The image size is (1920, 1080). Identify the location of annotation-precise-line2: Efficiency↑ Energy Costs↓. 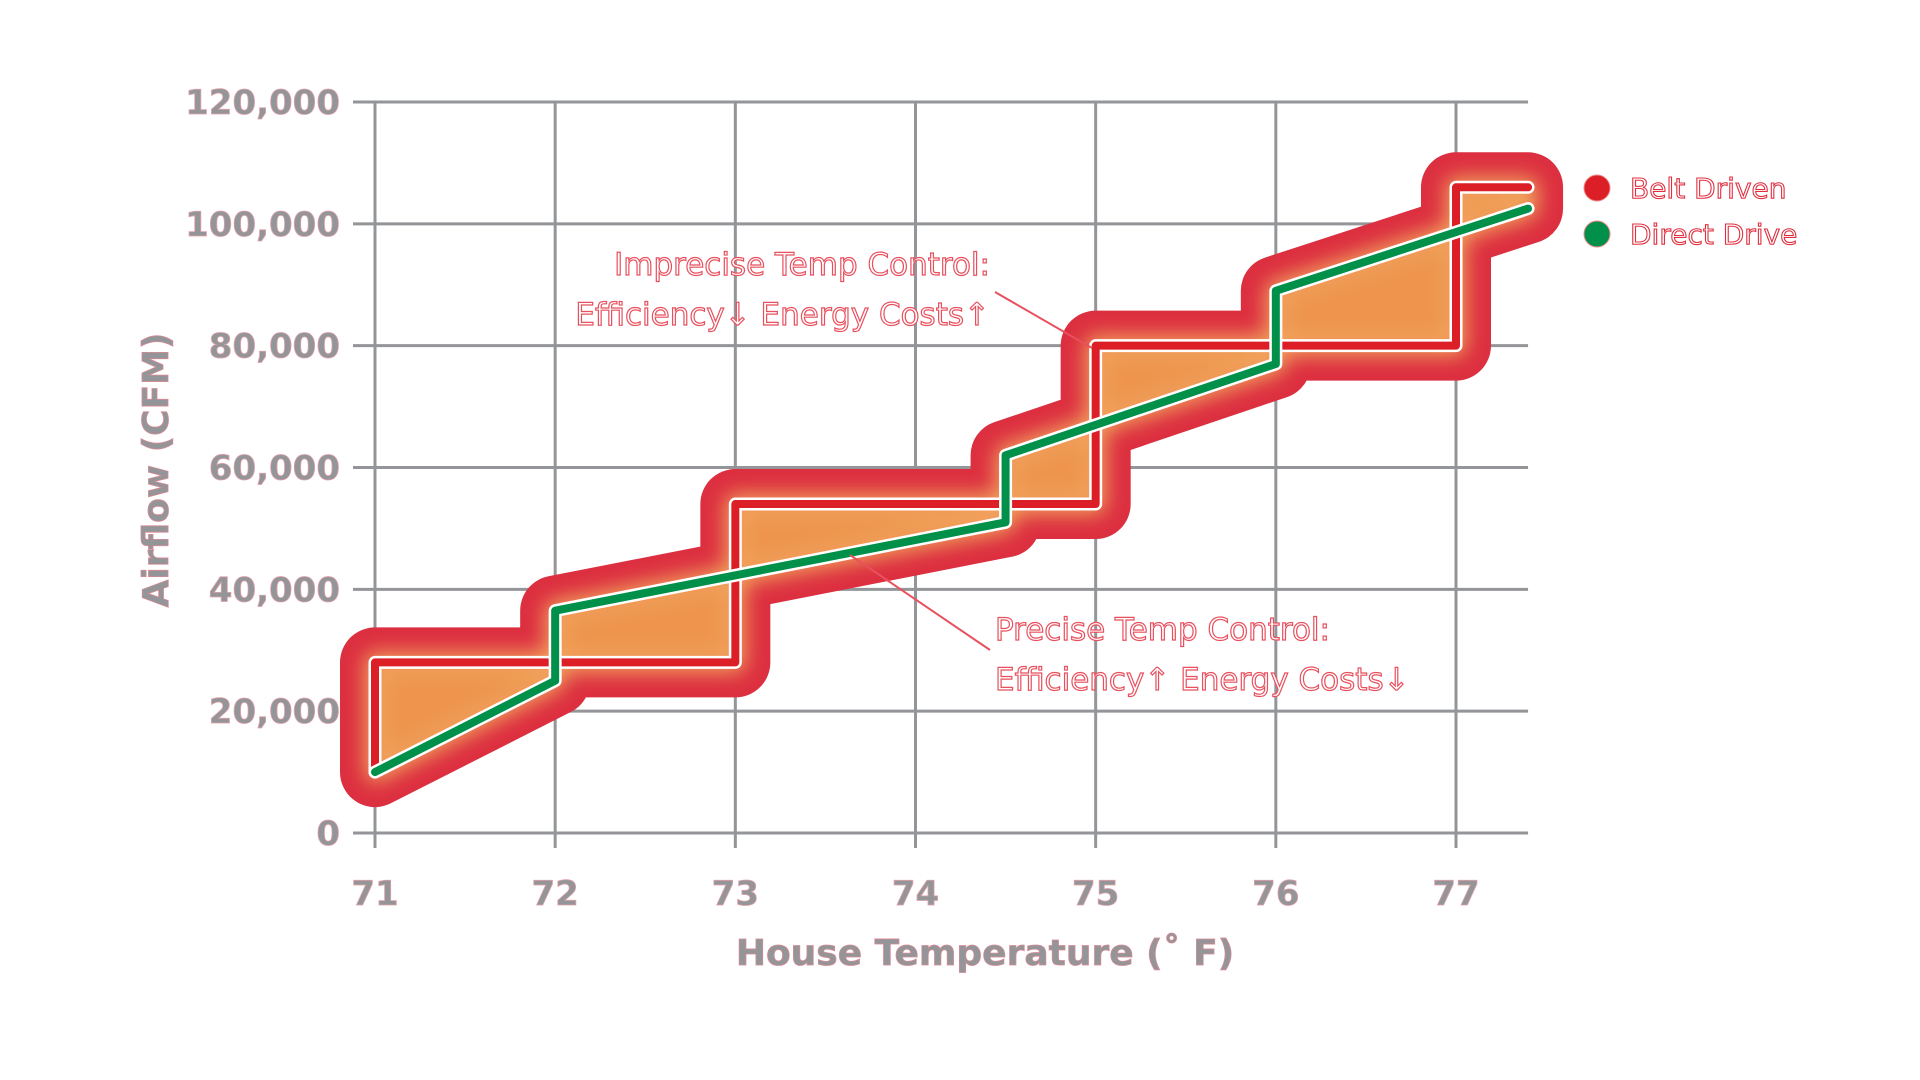
(1202, 680).